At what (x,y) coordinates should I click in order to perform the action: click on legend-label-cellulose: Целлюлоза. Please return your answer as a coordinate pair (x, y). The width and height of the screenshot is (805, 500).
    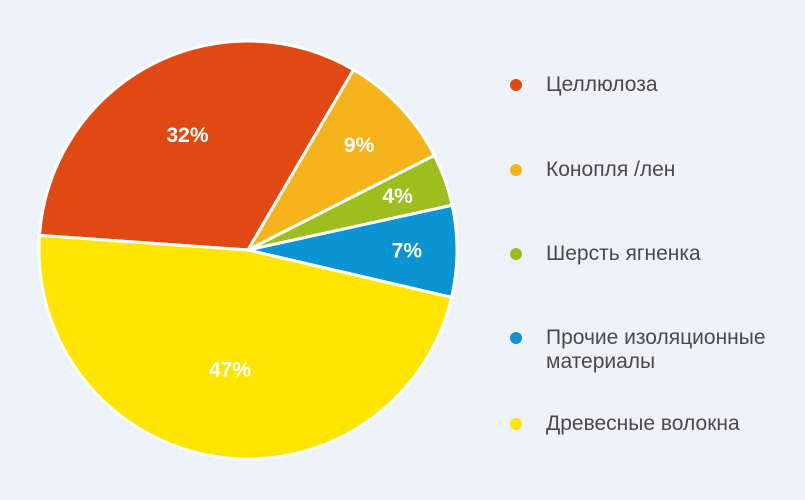
    Looking at the image, I should click on (602, 84).